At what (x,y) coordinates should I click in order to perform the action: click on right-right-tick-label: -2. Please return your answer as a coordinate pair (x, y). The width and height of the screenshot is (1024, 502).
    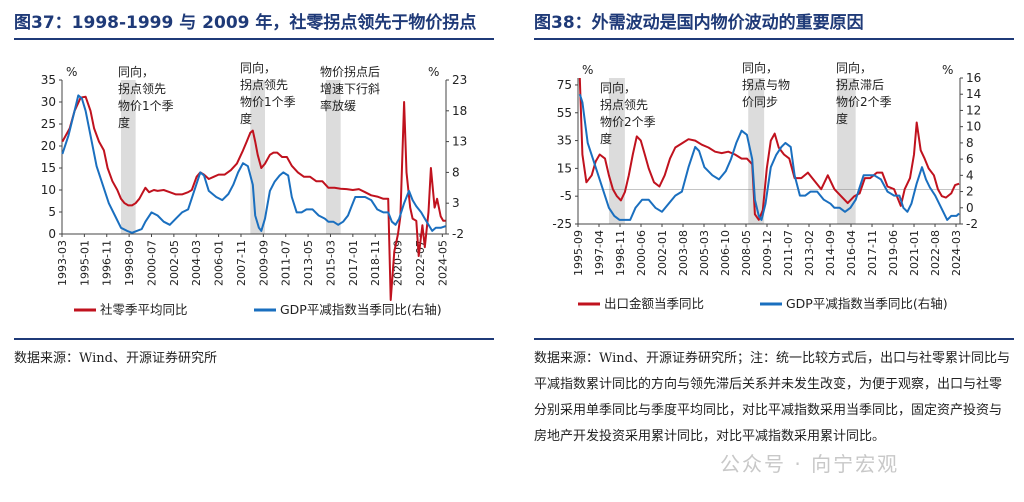
    Looking at the image, I should click on (972, 224).